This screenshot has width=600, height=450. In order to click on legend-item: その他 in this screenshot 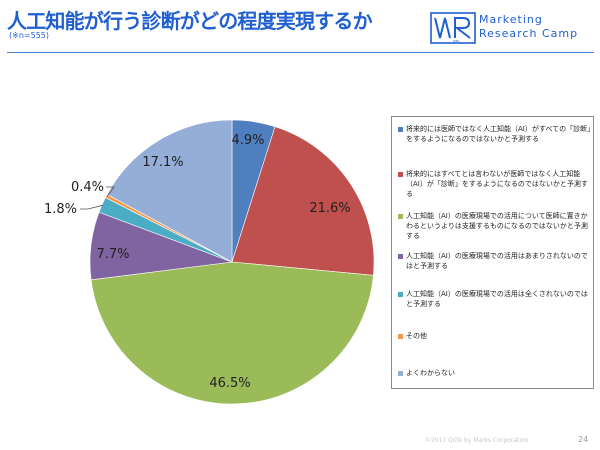, I will do `click(494, 336)`.